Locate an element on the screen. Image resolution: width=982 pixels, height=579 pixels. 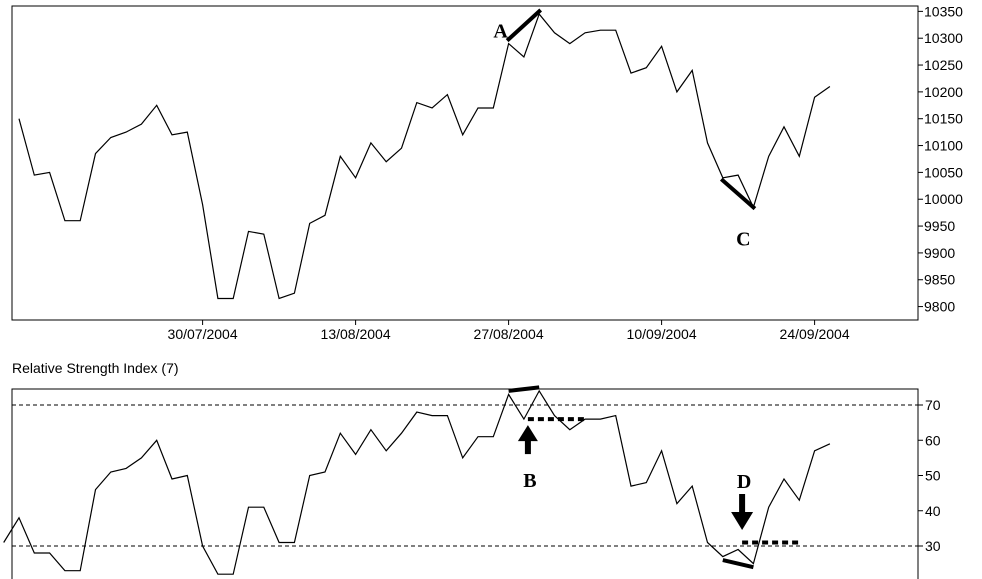
price-trendline-c is located at coordinates (738, 194).